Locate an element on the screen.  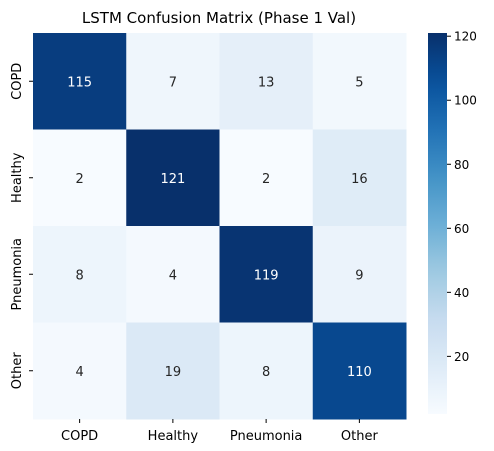
cell-value-label: 119 is located at coordinates (266, 275).